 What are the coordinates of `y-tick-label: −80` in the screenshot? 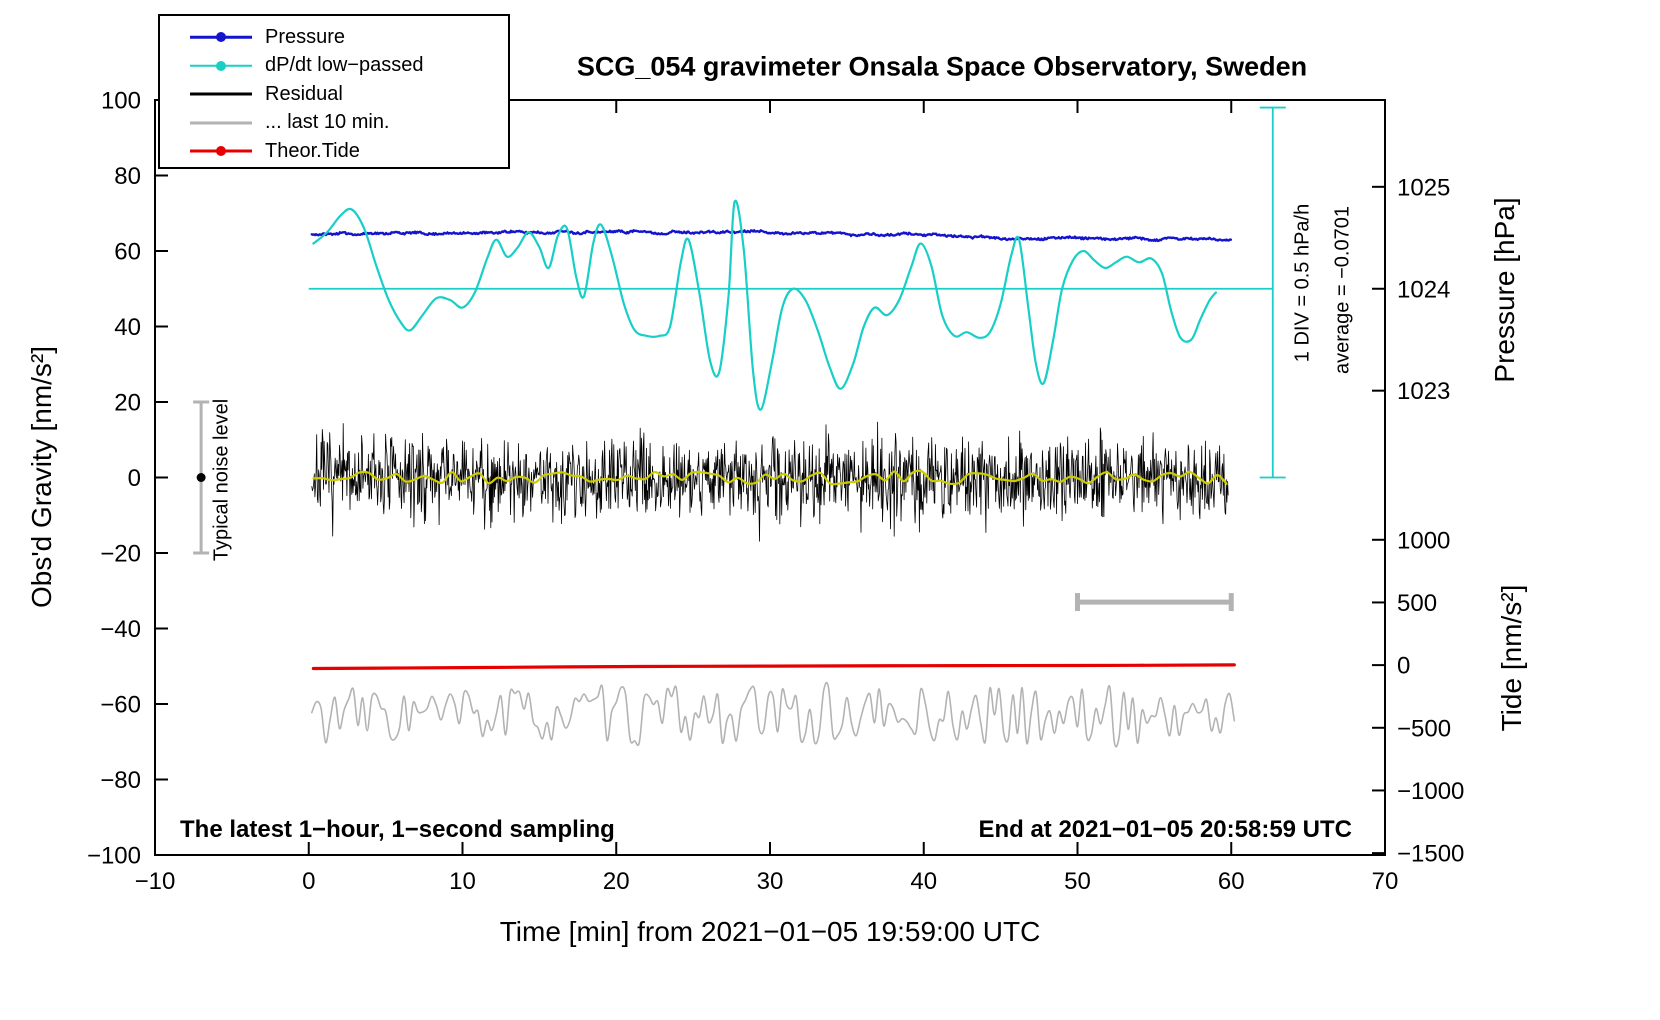 It's located at (120, 780).